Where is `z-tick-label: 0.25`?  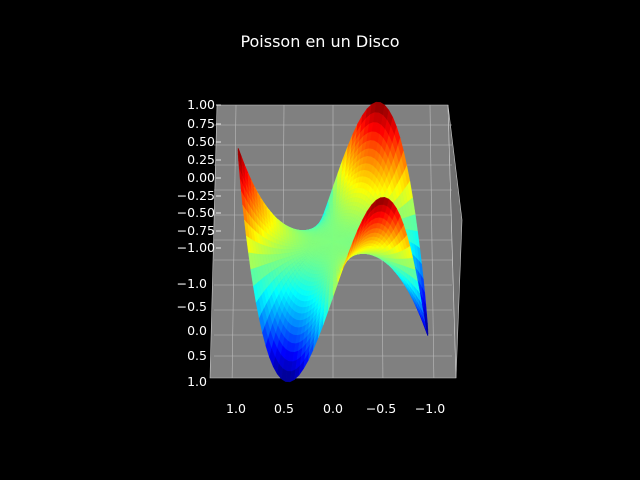 z-tick-label: 0.25 is located at coordinates (201, 159).